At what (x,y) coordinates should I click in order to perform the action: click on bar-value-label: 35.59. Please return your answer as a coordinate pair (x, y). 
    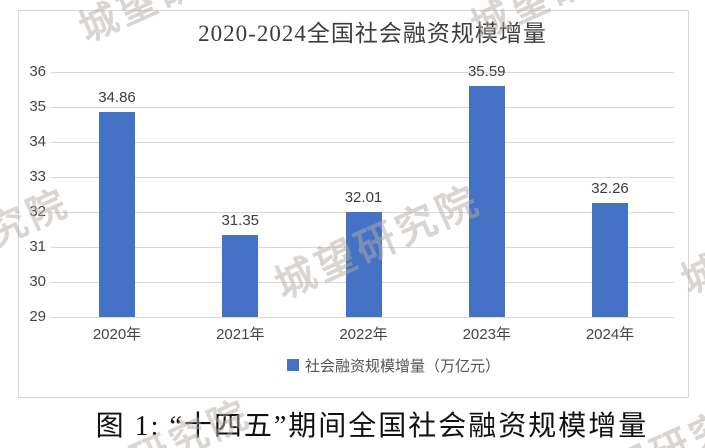
    Looking at the image, I should click on (486, 72).